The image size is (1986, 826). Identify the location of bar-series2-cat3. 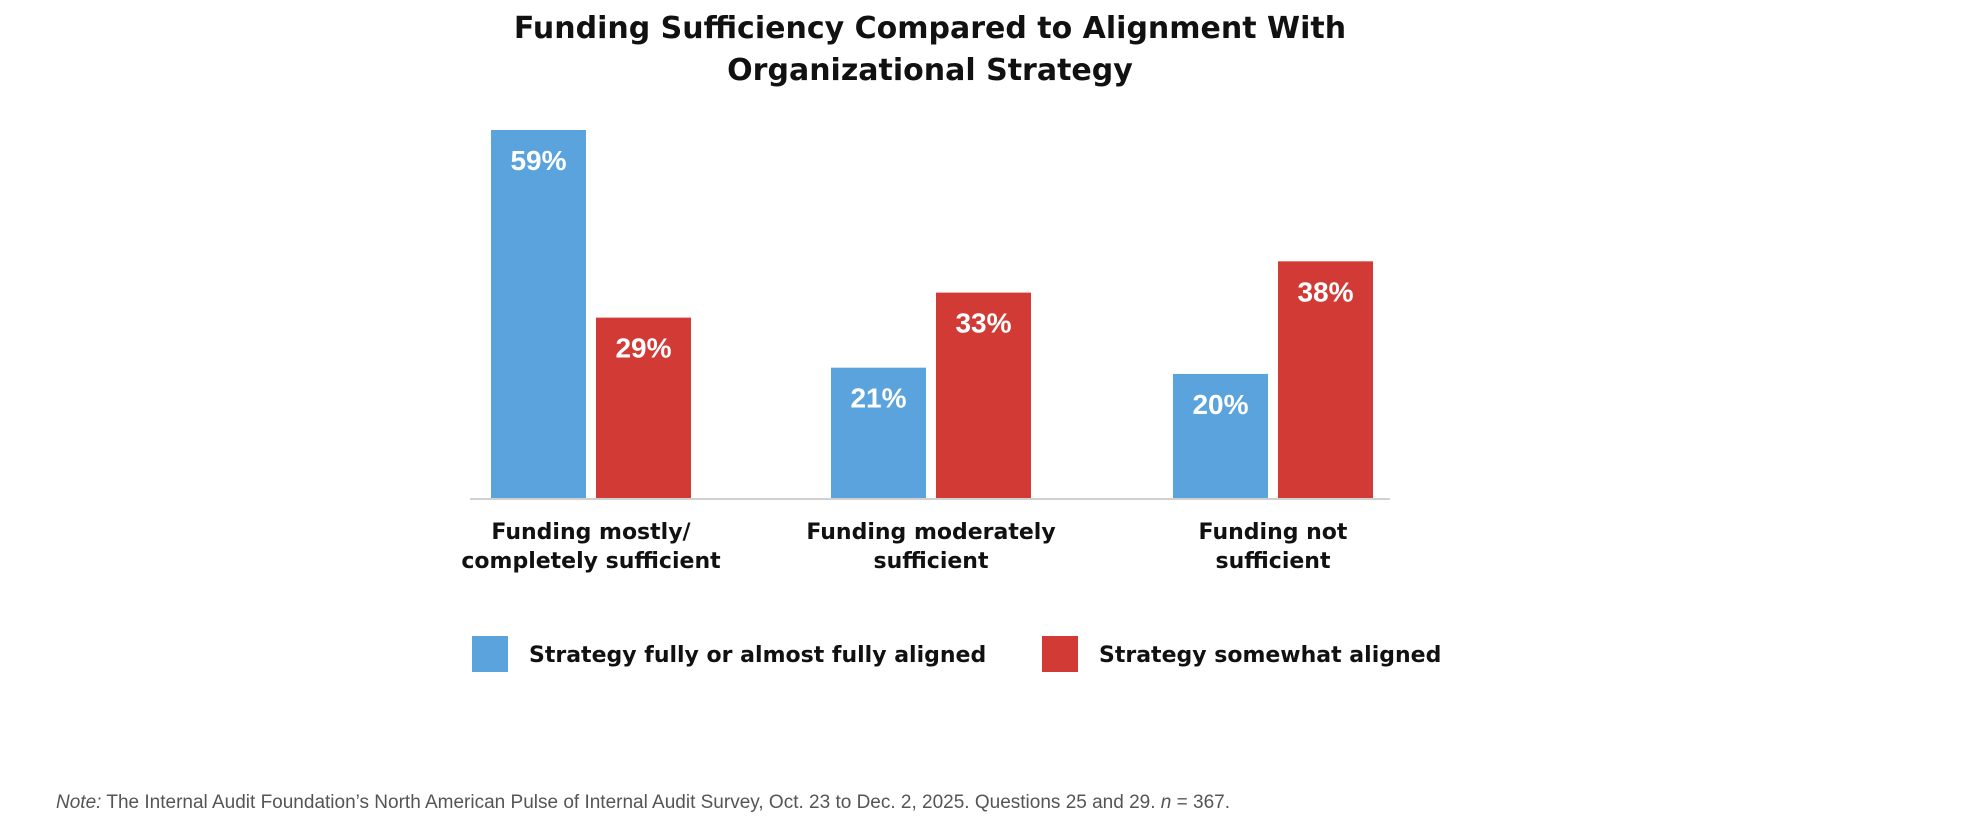
(1325, 380).